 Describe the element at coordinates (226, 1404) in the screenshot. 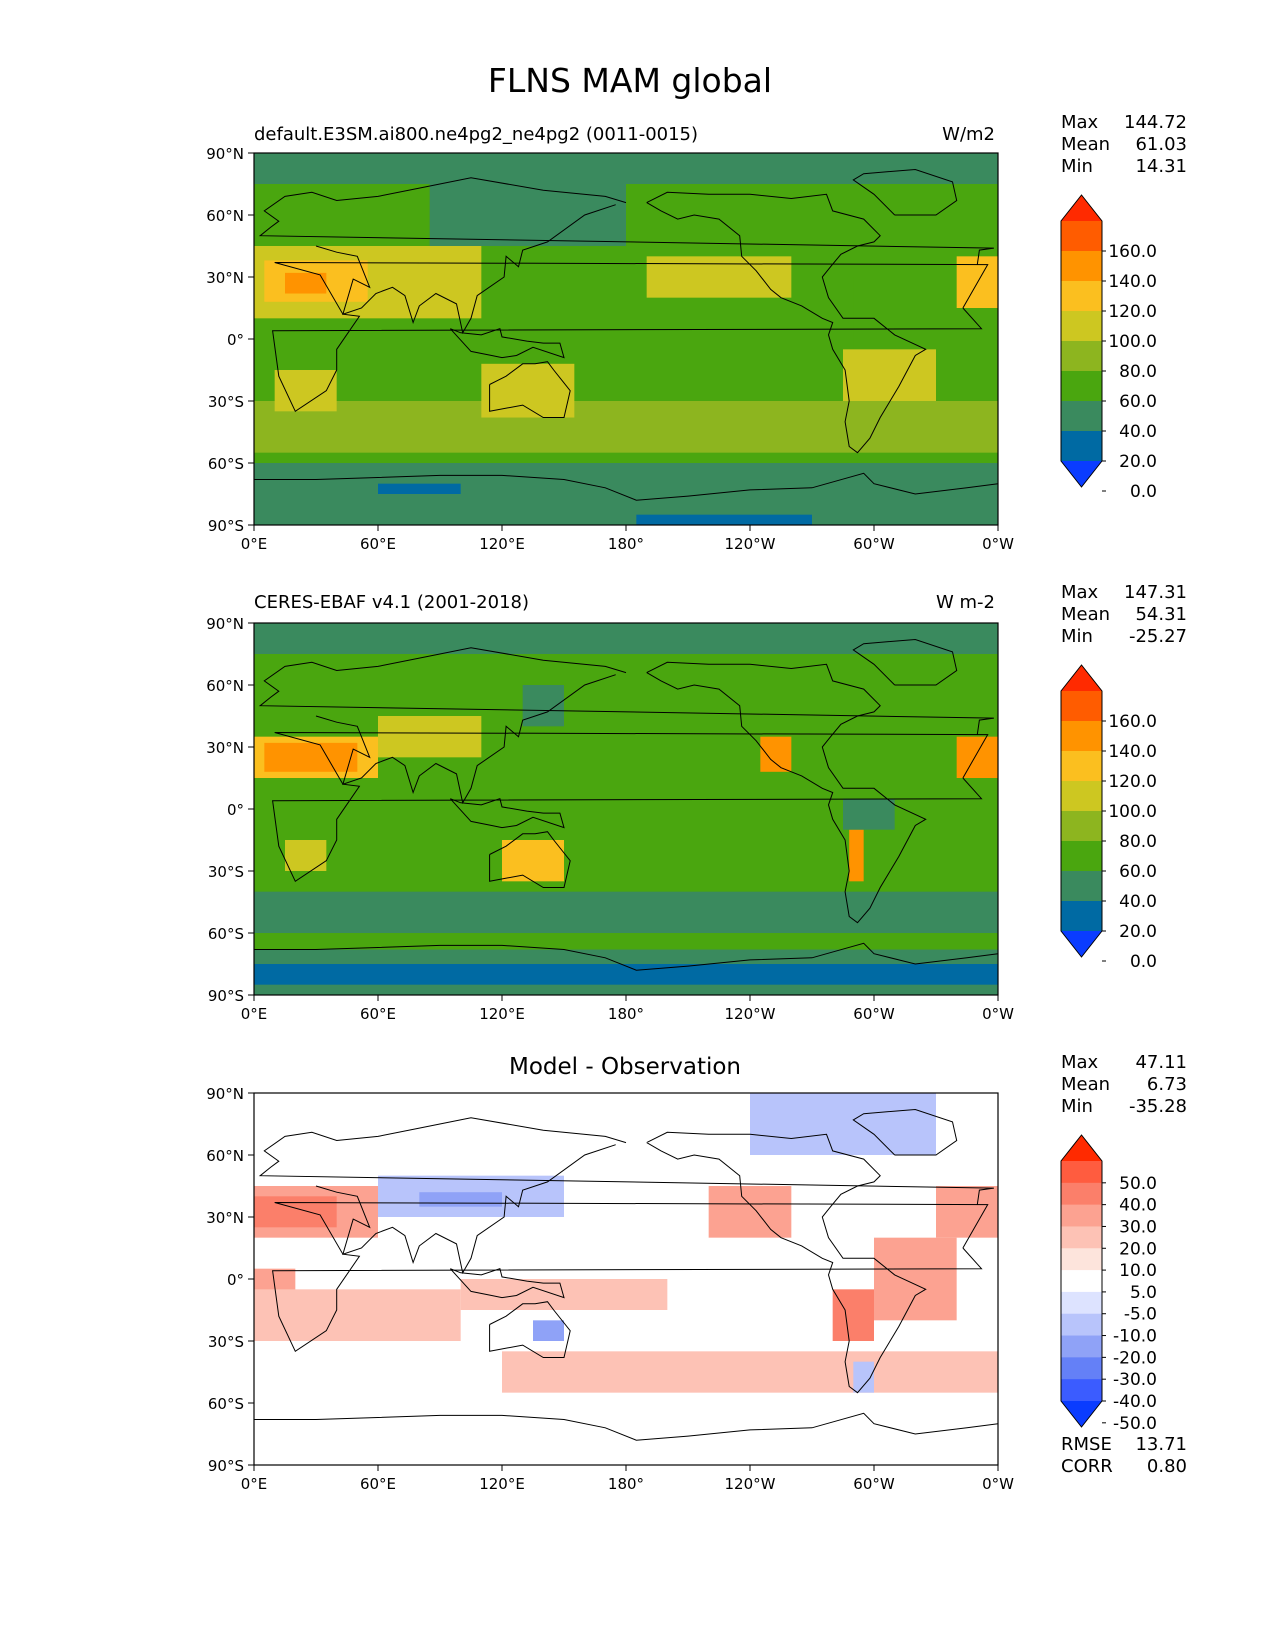

I see `y-tick-label-diff-5: 60°S` at that location.